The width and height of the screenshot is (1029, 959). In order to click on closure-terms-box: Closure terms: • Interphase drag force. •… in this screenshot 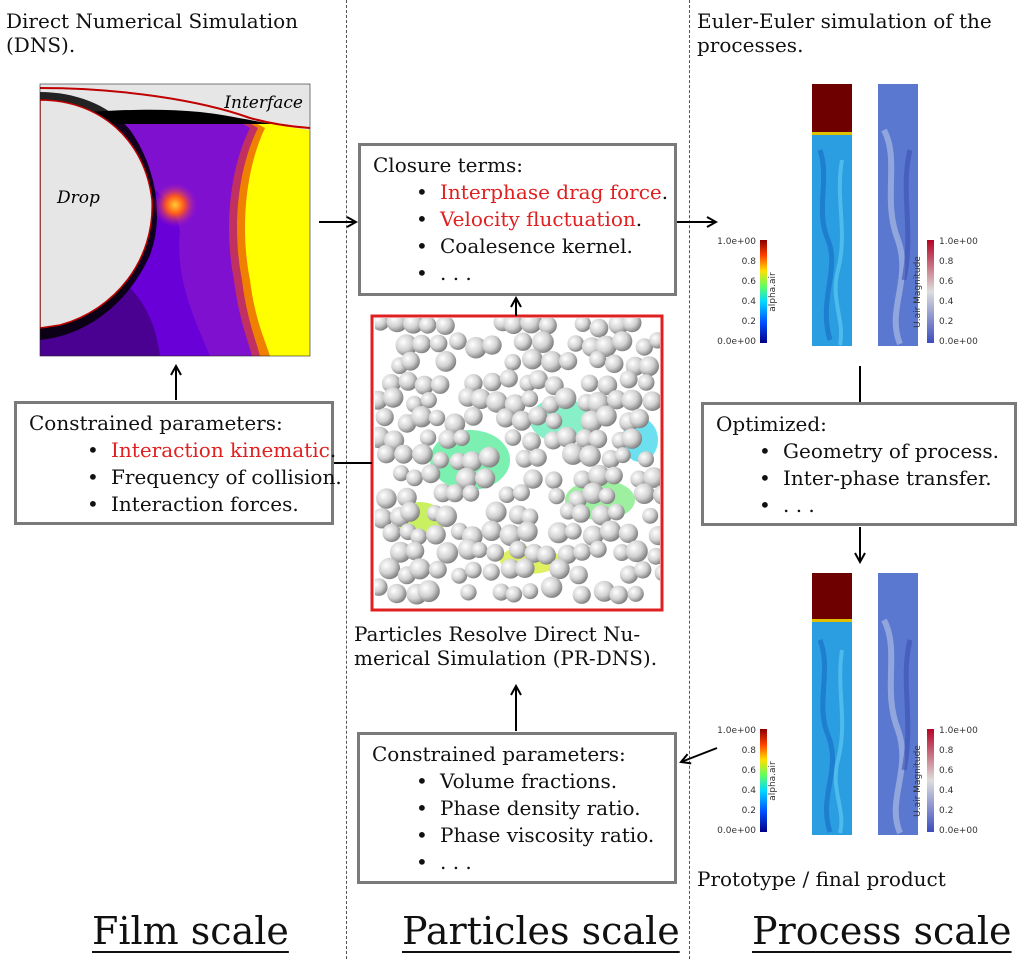, I will do `click(517, 219)`.